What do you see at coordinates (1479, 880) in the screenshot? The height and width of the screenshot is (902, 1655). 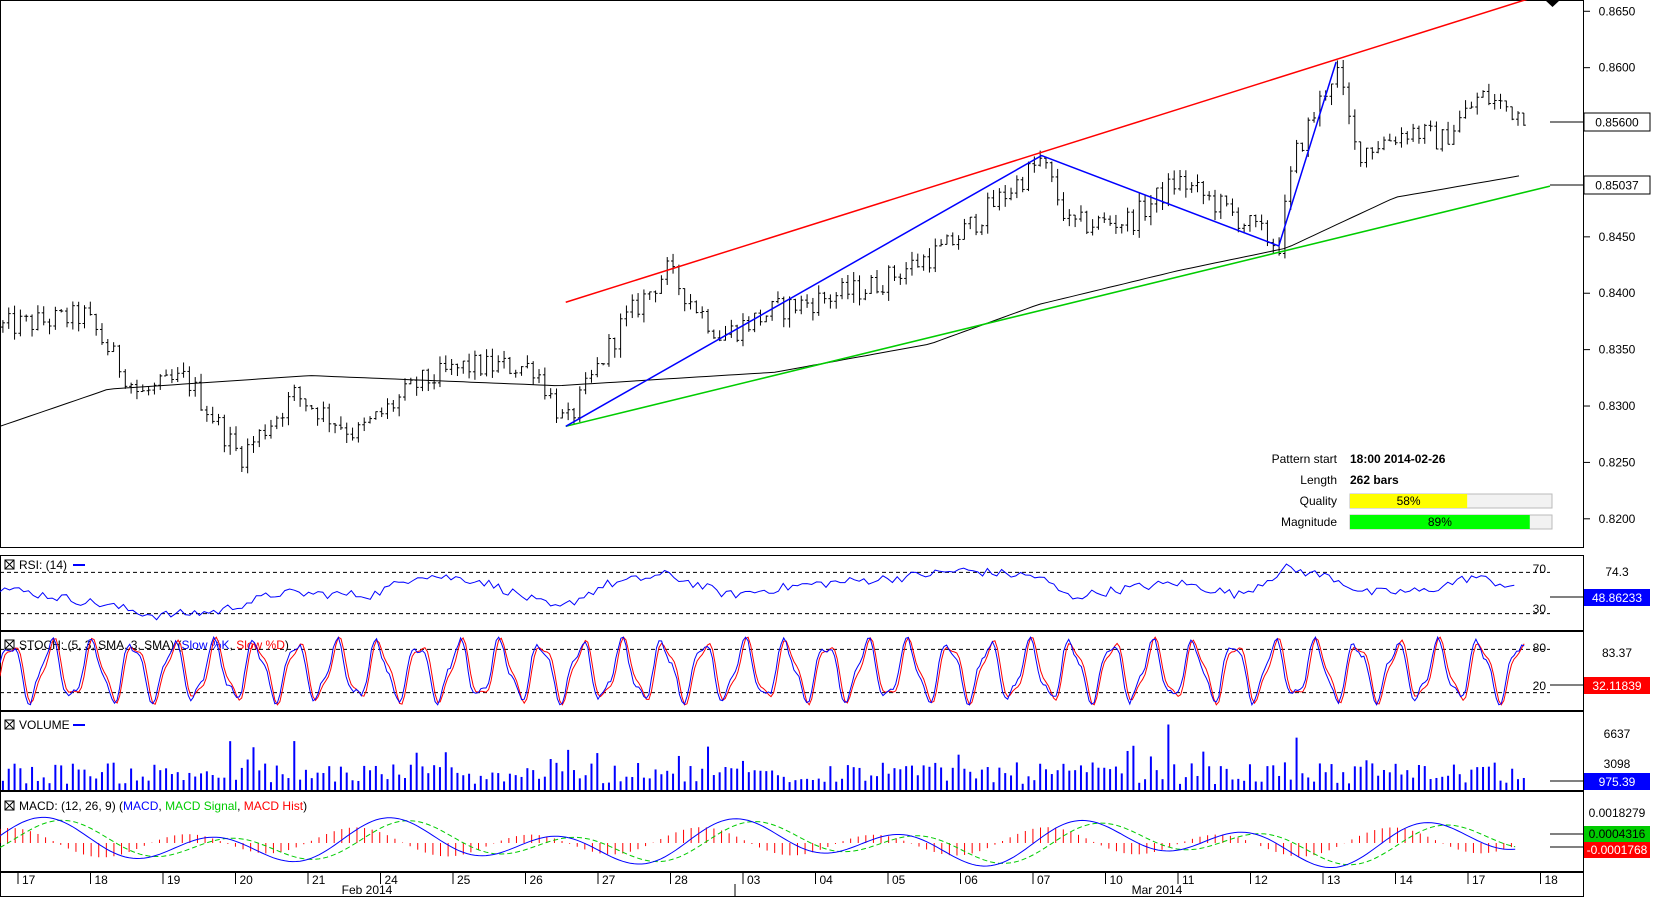 I see `day-label: 17` at bounding box center [1479, 880].